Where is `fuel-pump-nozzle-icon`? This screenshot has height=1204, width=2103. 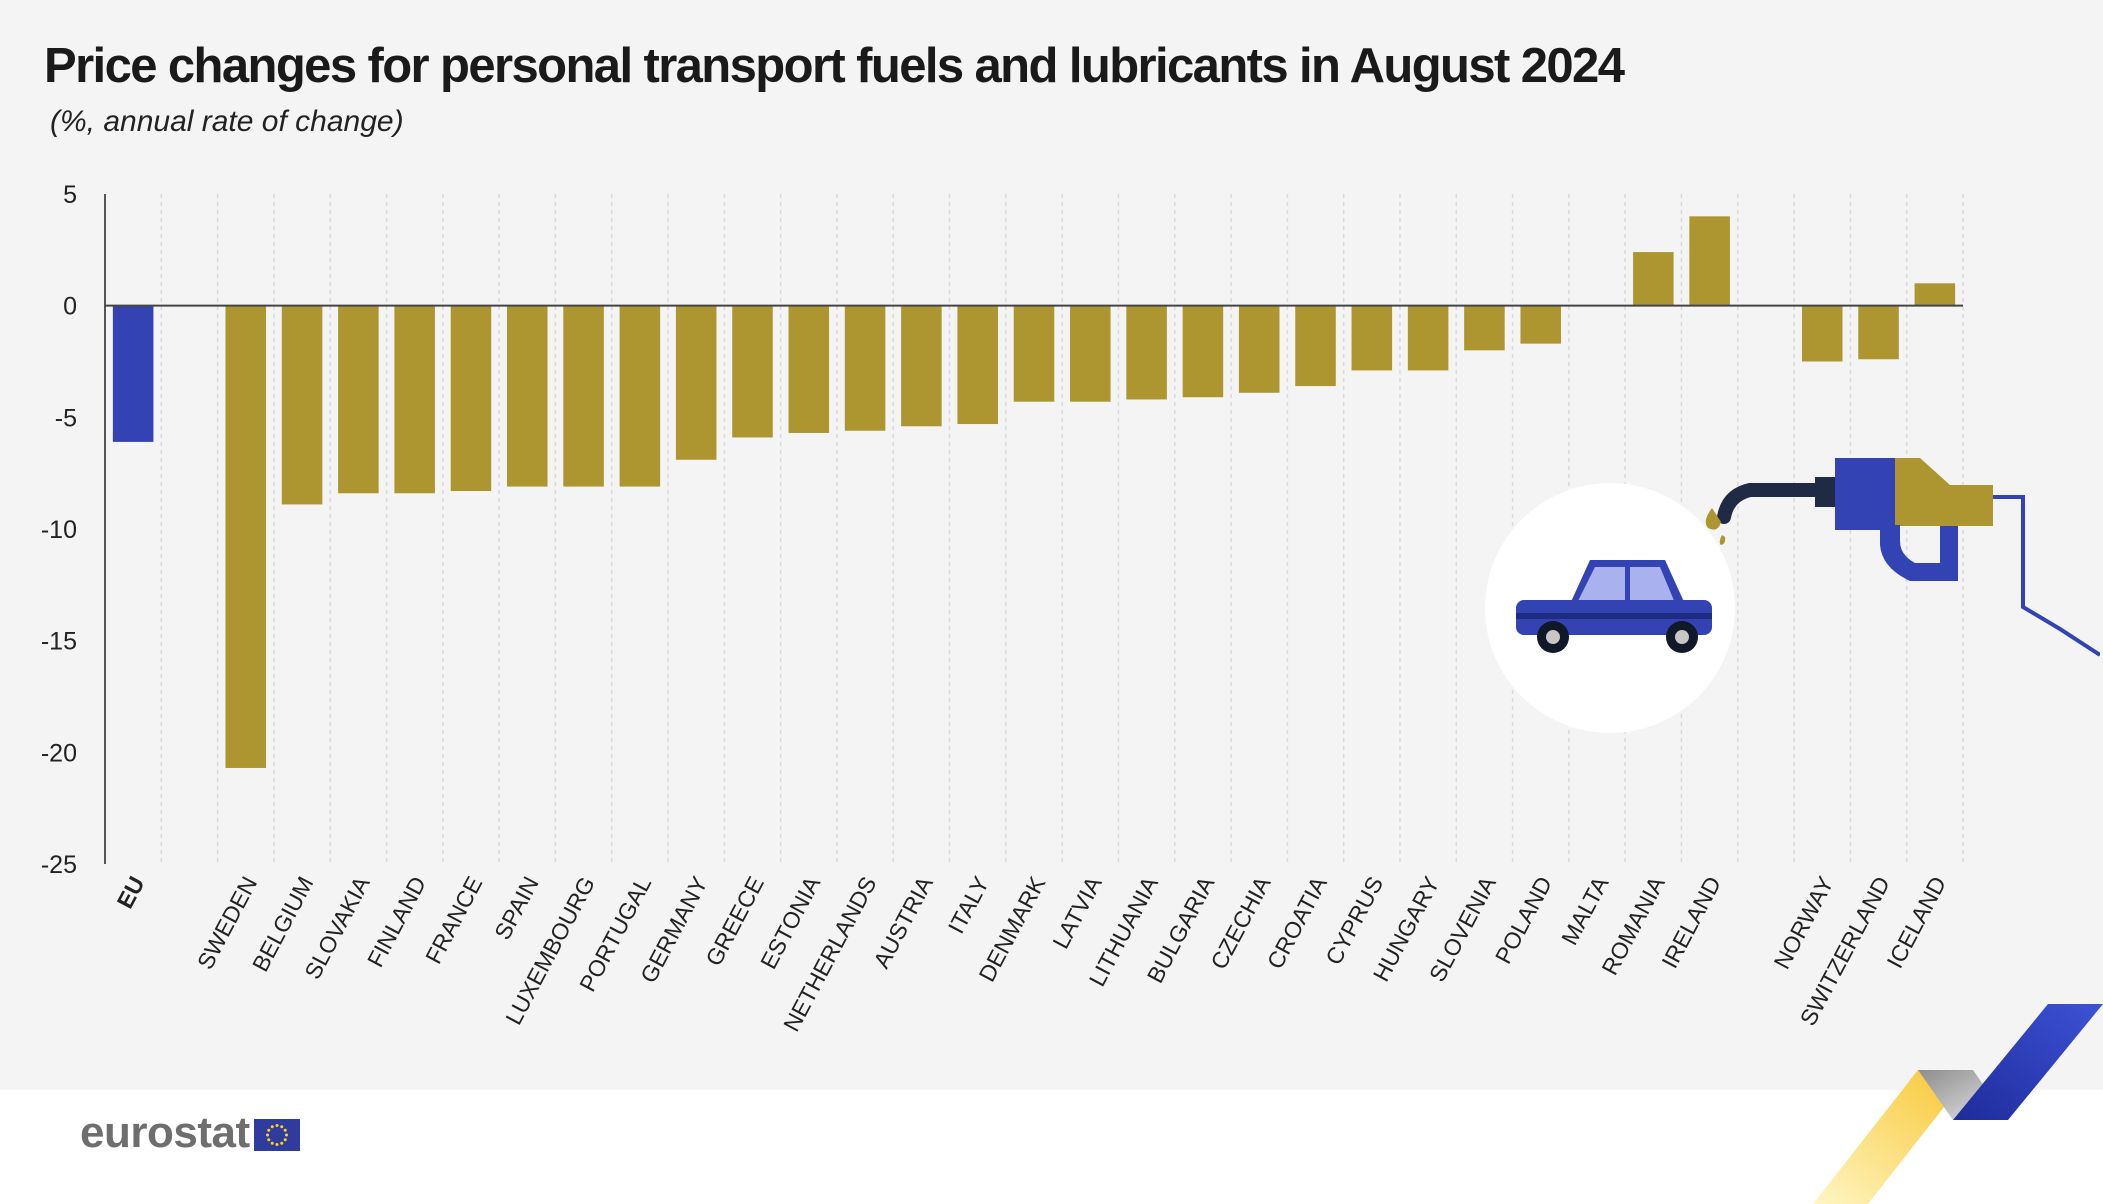 fuel-pump-nozzle-icon is located at coordinates (1902, 557).